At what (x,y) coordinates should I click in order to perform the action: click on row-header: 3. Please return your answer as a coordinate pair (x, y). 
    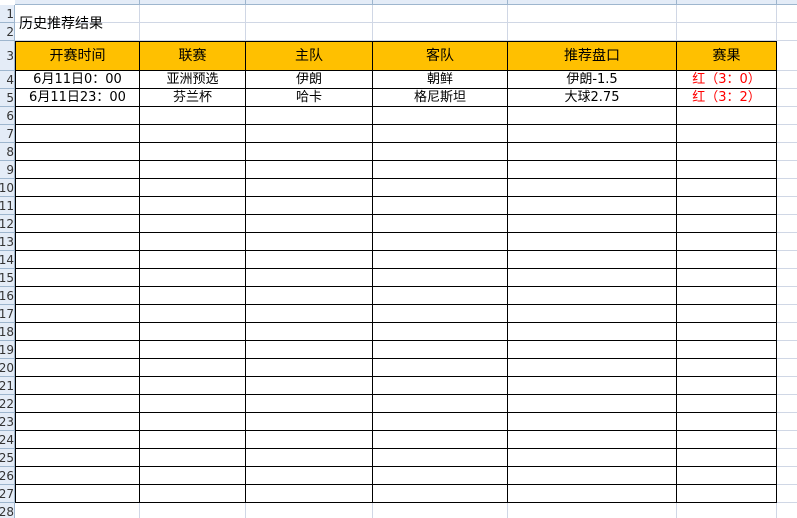
    Looking at the image, I should click on (7, 56).